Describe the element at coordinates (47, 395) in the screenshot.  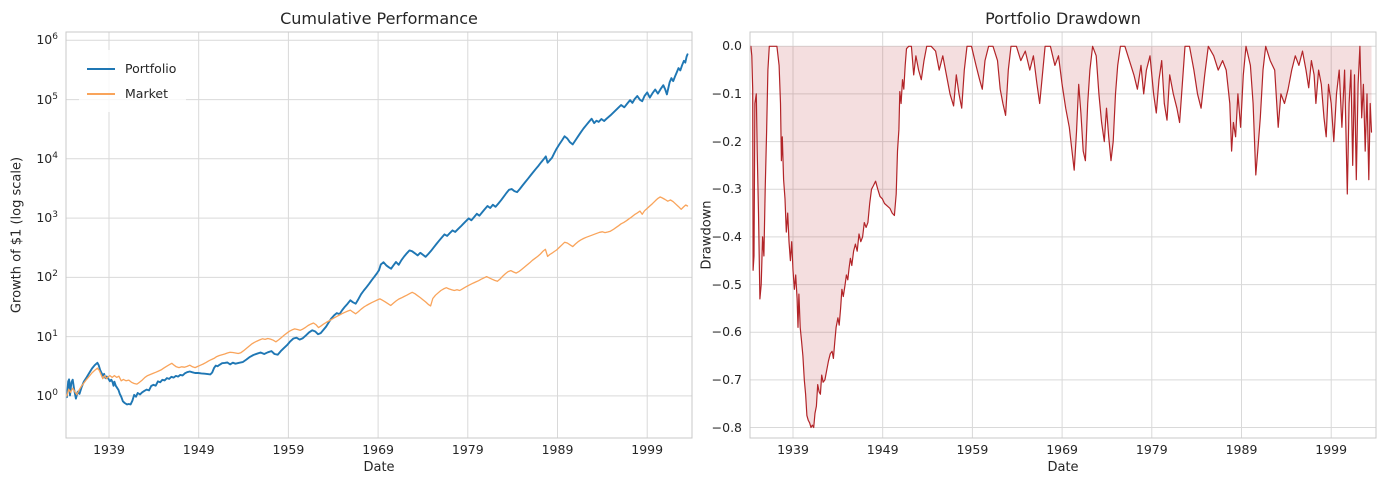
I see `y-tick-label: 10⁰` at that location.